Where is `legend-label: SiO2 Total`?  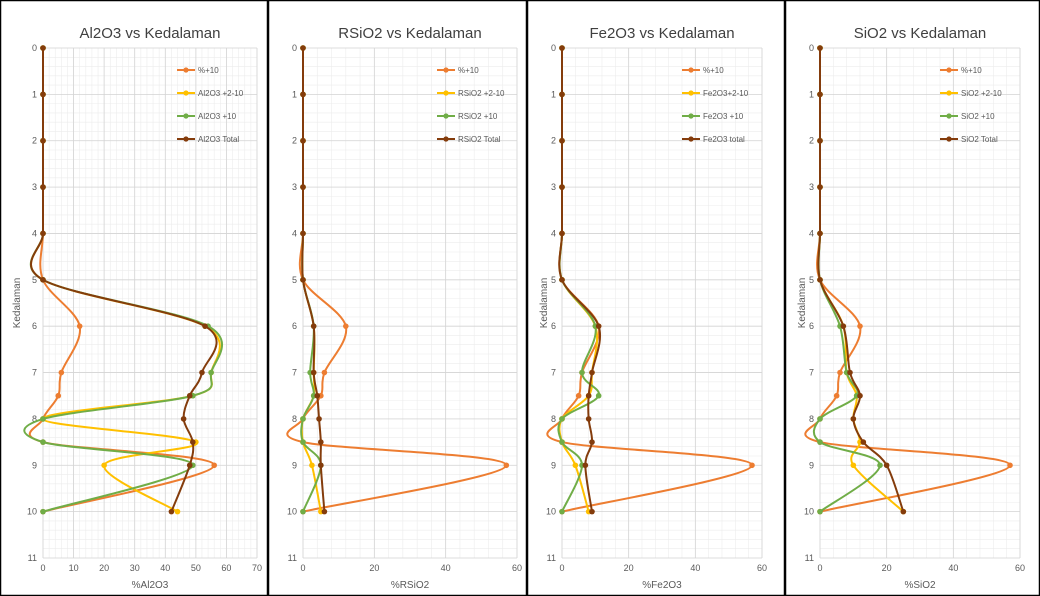 legend-label: SiO2 Total is located at coordinates (979, 139).